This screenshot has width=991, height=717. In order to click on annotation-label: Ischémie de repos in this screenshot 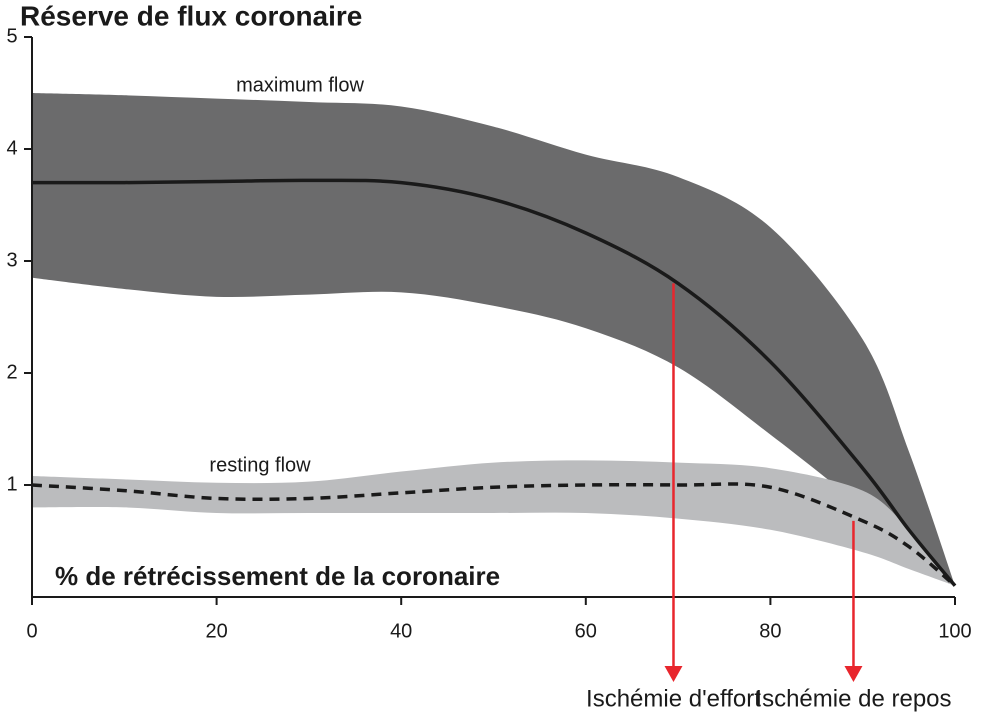, I will do `click(853, 698)`.